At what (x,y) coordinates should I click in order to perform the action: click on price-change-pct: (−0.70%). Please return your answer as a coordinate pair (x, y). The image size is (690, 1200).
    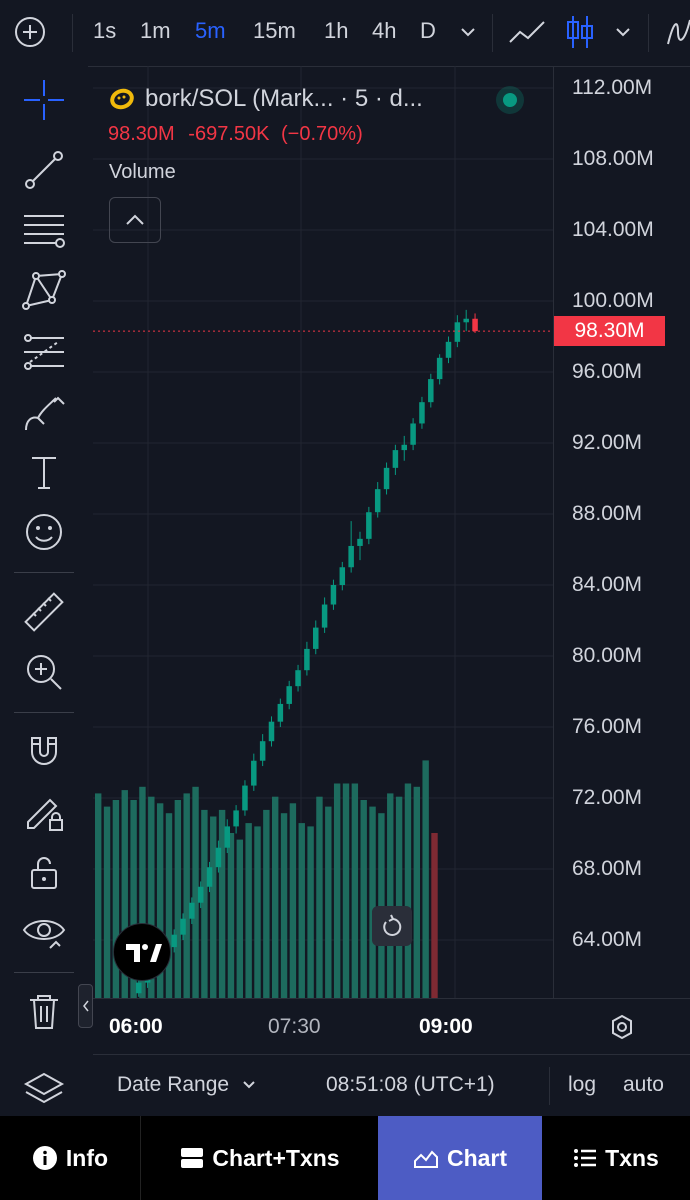
    Looking at the image, I should click on (322, 134).